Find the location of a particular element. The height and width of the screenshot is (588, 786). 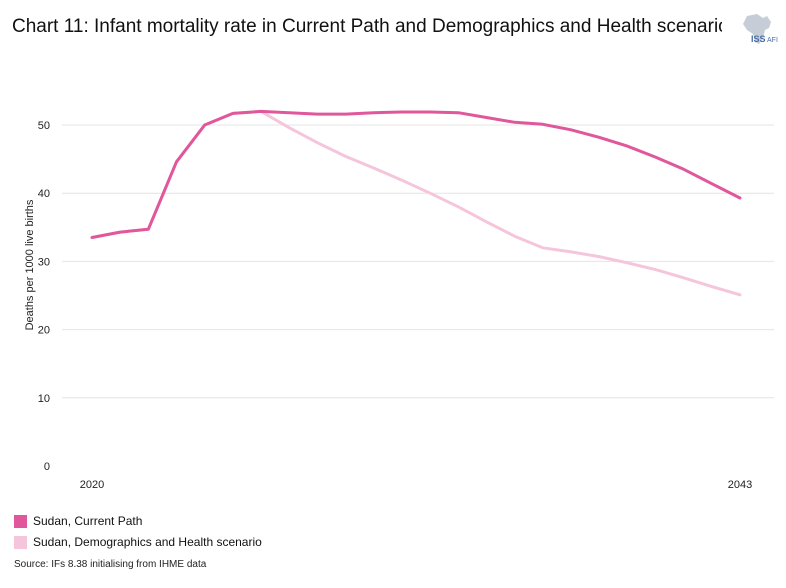

y-tick-label: 0 is located at coordinates (47, 467).